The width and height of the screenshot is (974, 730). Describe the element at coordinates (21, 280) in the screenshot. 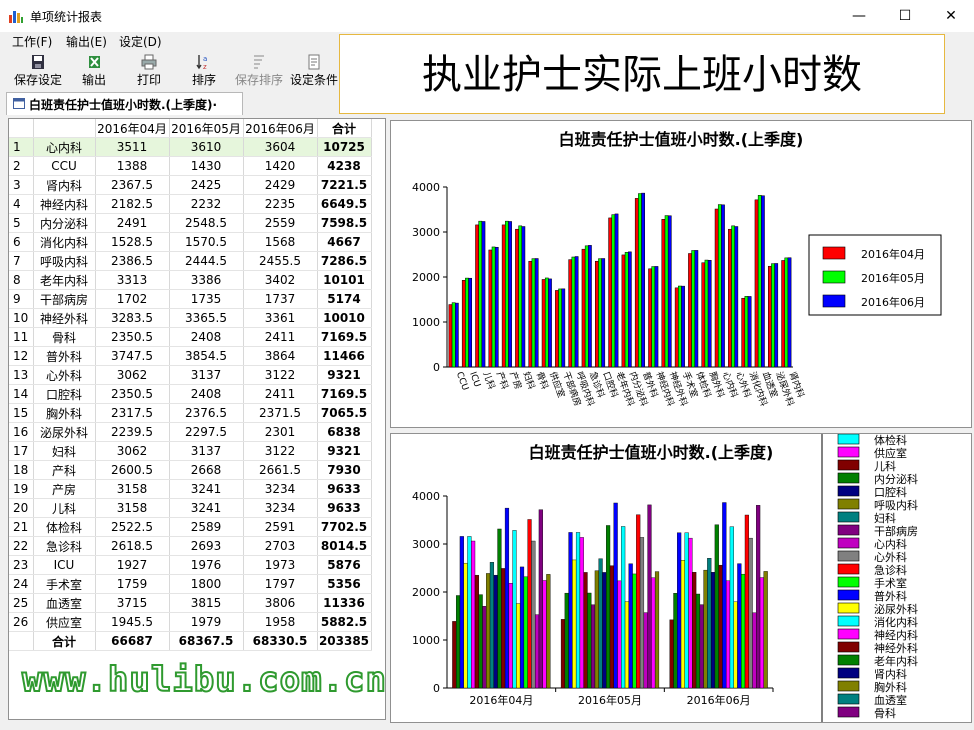

I see `row-index-cell: 8` at that location.